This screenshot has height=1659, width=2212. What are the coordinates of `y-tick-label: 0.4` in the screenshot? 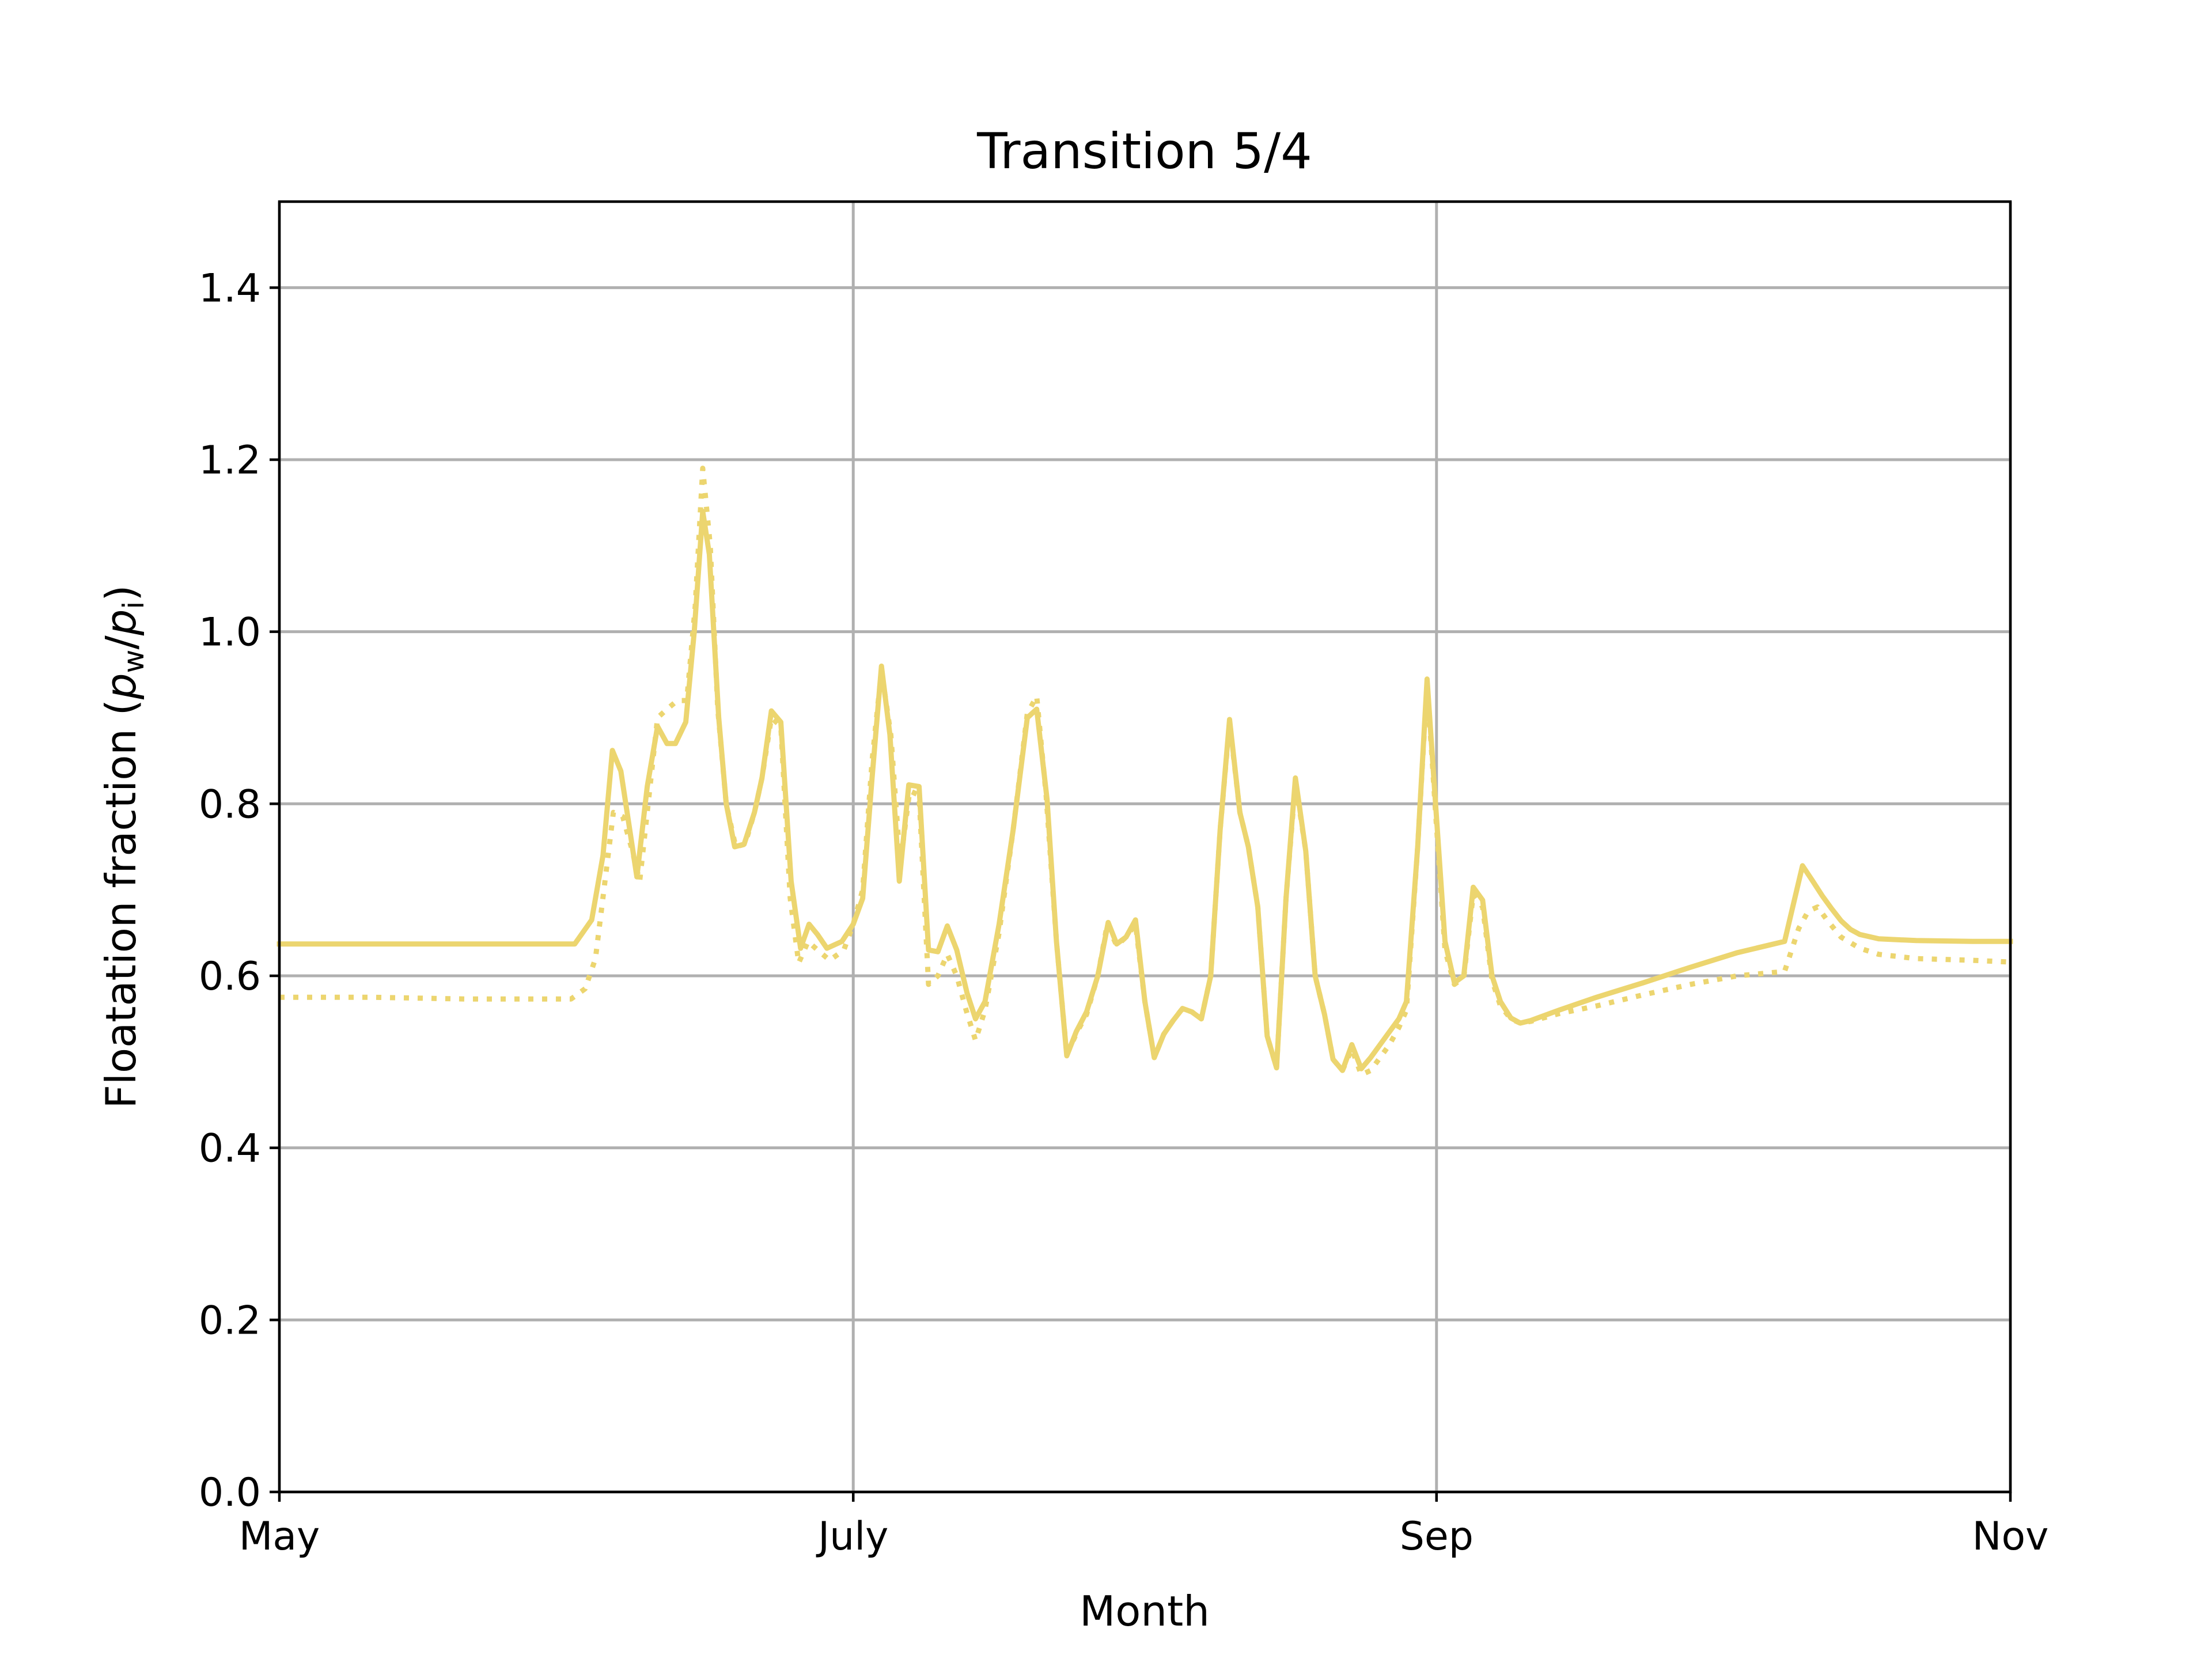 It's located at (230, 1149).